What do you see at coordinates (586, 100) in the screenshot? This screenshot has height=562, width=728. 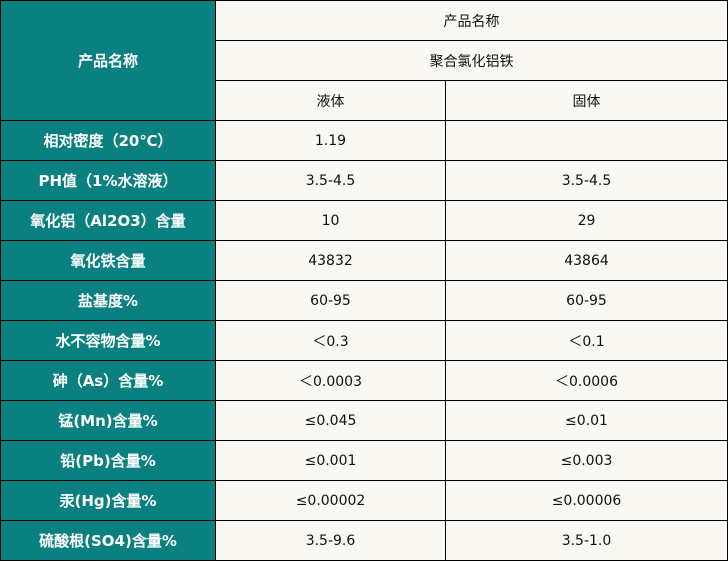 I see `column-header-solid: 固体` at bounding box center [586, 100].